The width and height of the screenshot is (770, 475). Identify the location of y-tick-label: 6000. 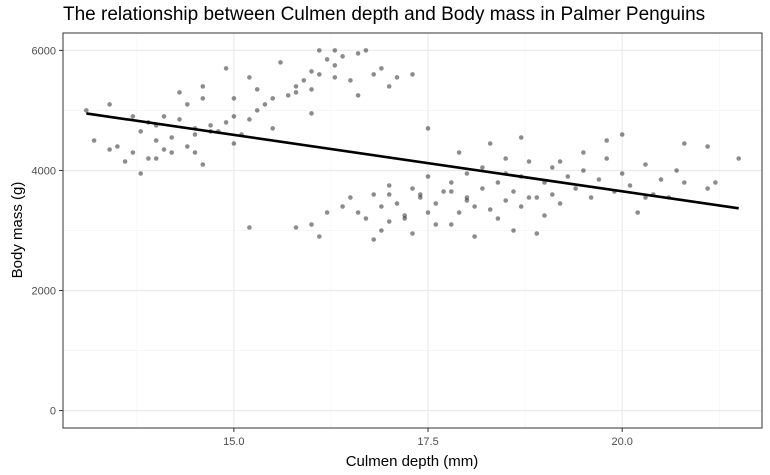
(44, 51).